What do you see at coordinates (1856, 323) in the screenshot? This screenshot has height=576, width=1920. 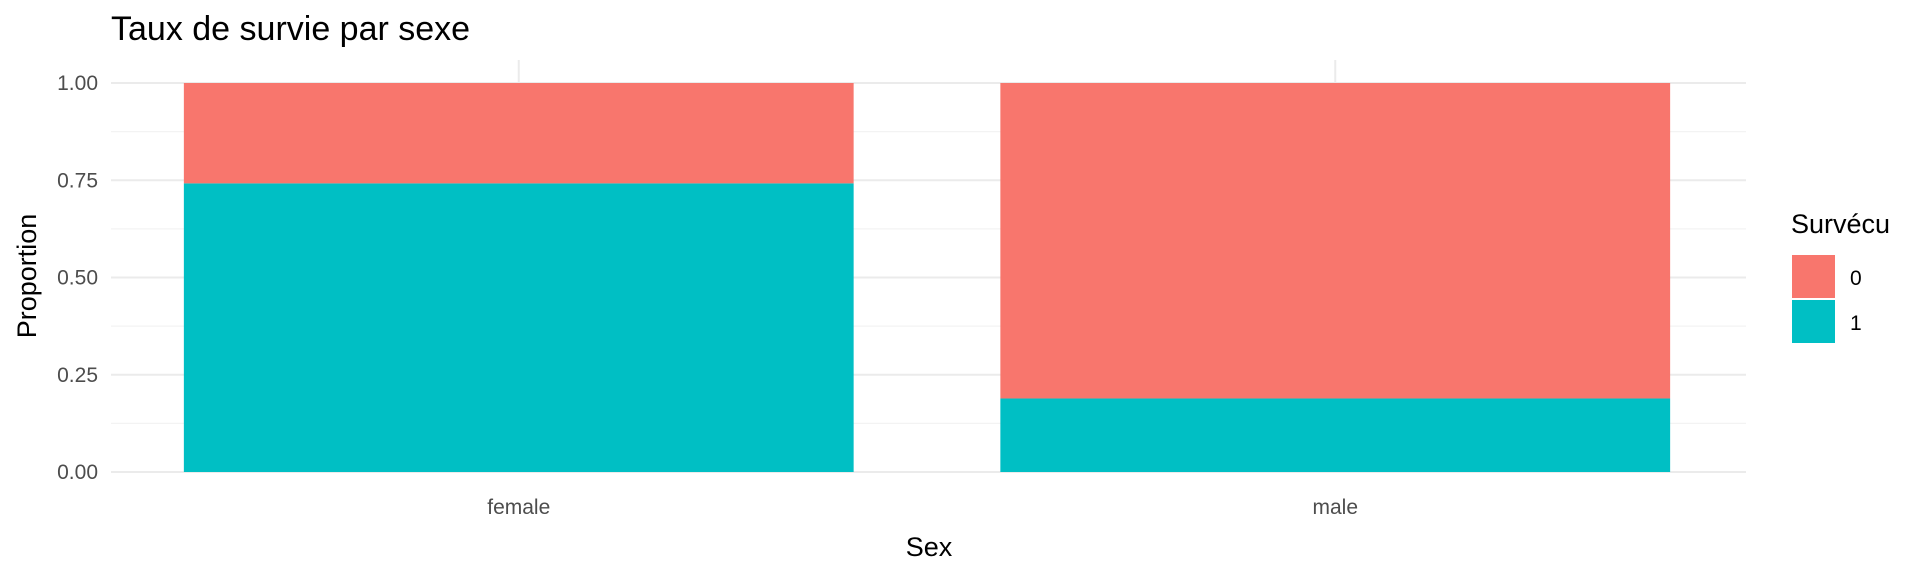 I see `legend-label-1: 1` at bounding box center [1856, 323].